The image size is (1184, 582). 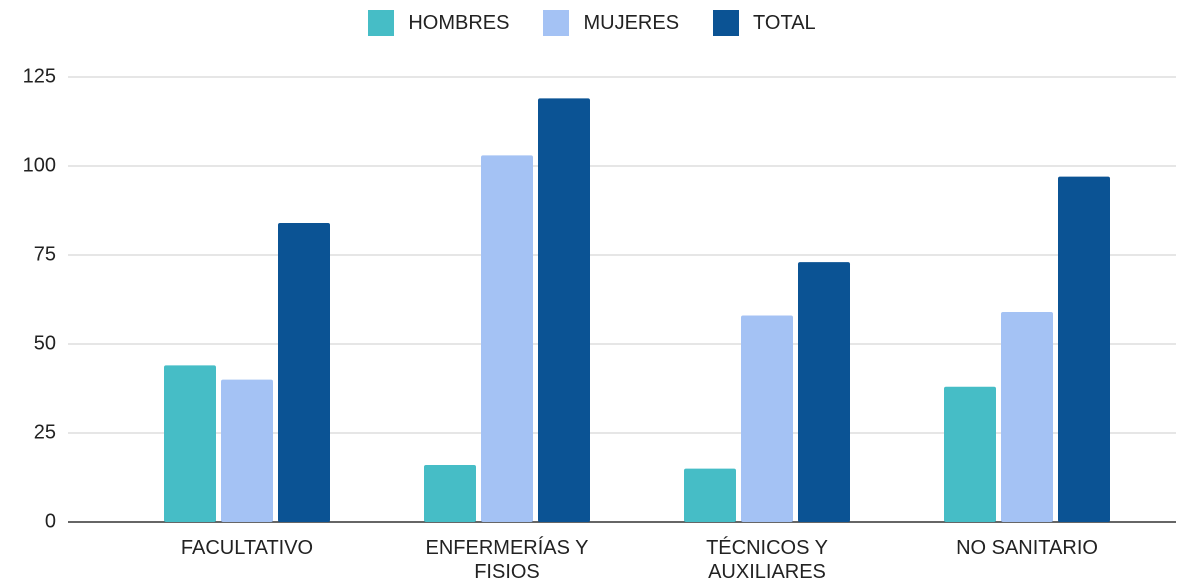 I want to click on y-tick-label: 125, so click(x=39, y=76).